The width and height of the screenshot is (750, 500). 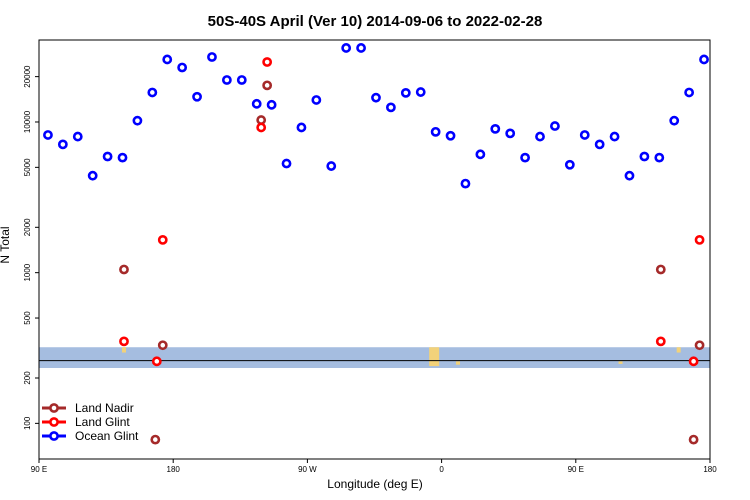 What do you see at coordinates (27, 378) in the screenshot?
I see `y-tick-label: 200` at bounding box center [27, 378].